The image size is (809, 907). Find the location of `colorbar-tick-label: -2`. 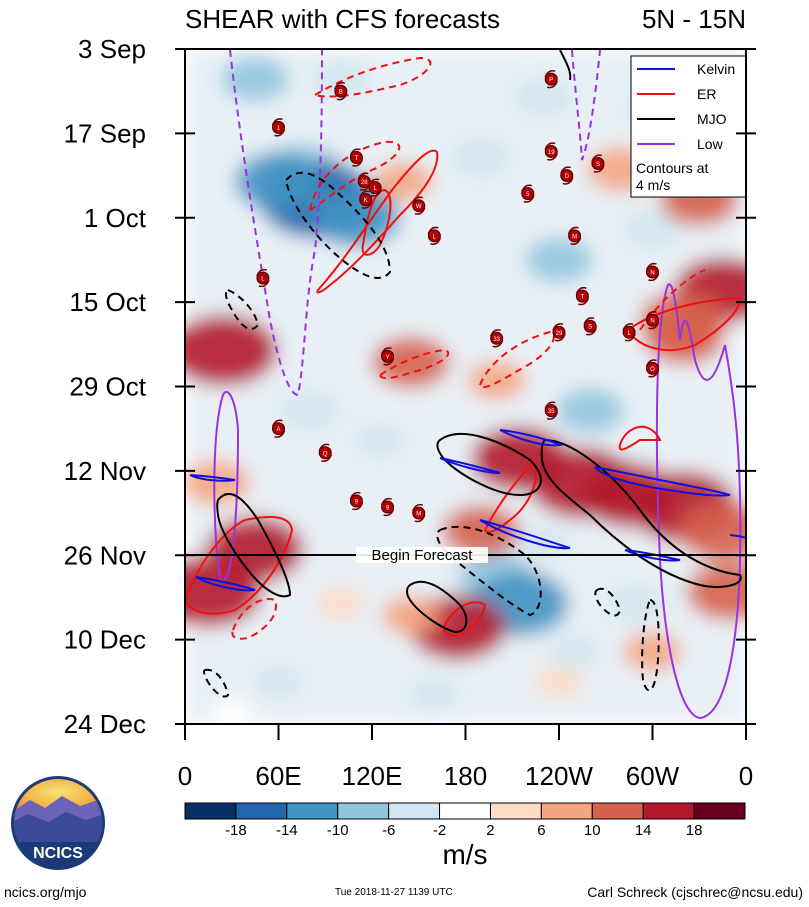

colorbar-tick-label: -2 is located at coordinates (439, 830).